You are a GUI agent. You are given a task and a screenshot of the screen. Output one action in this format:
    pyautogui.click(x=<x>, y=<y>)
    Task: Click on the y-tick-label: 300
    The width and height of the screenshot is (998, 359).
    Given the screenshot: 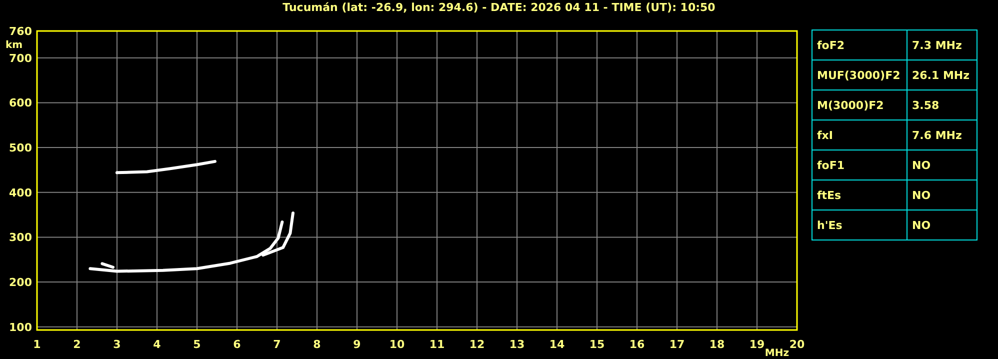 What is the action you would take?
    pyautogui.click(x=20, y=237)
    